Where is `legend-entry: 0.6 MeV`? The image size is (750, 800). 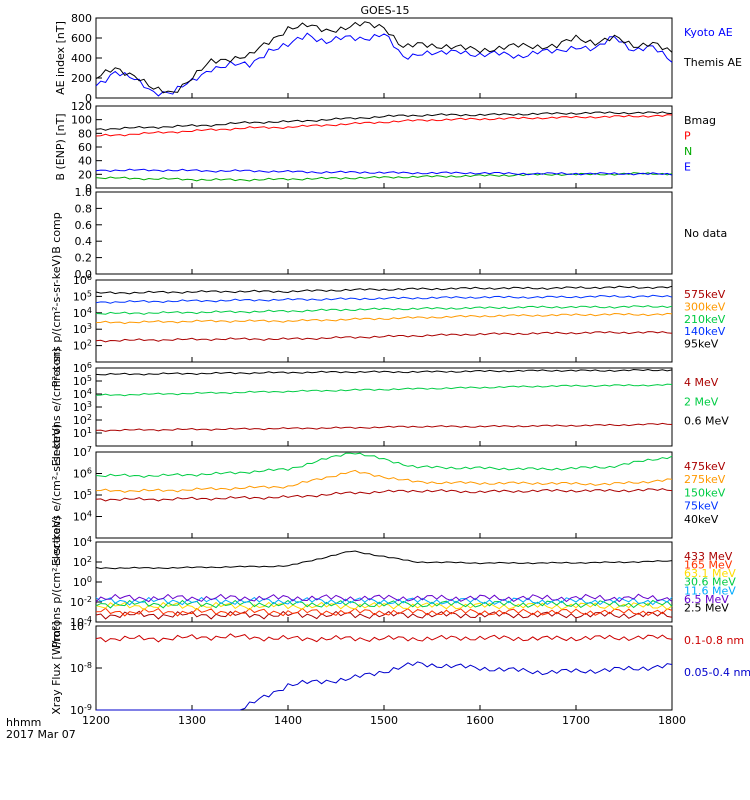
legend-entry: 0.6 MeV is located at coordinates (706, 421).